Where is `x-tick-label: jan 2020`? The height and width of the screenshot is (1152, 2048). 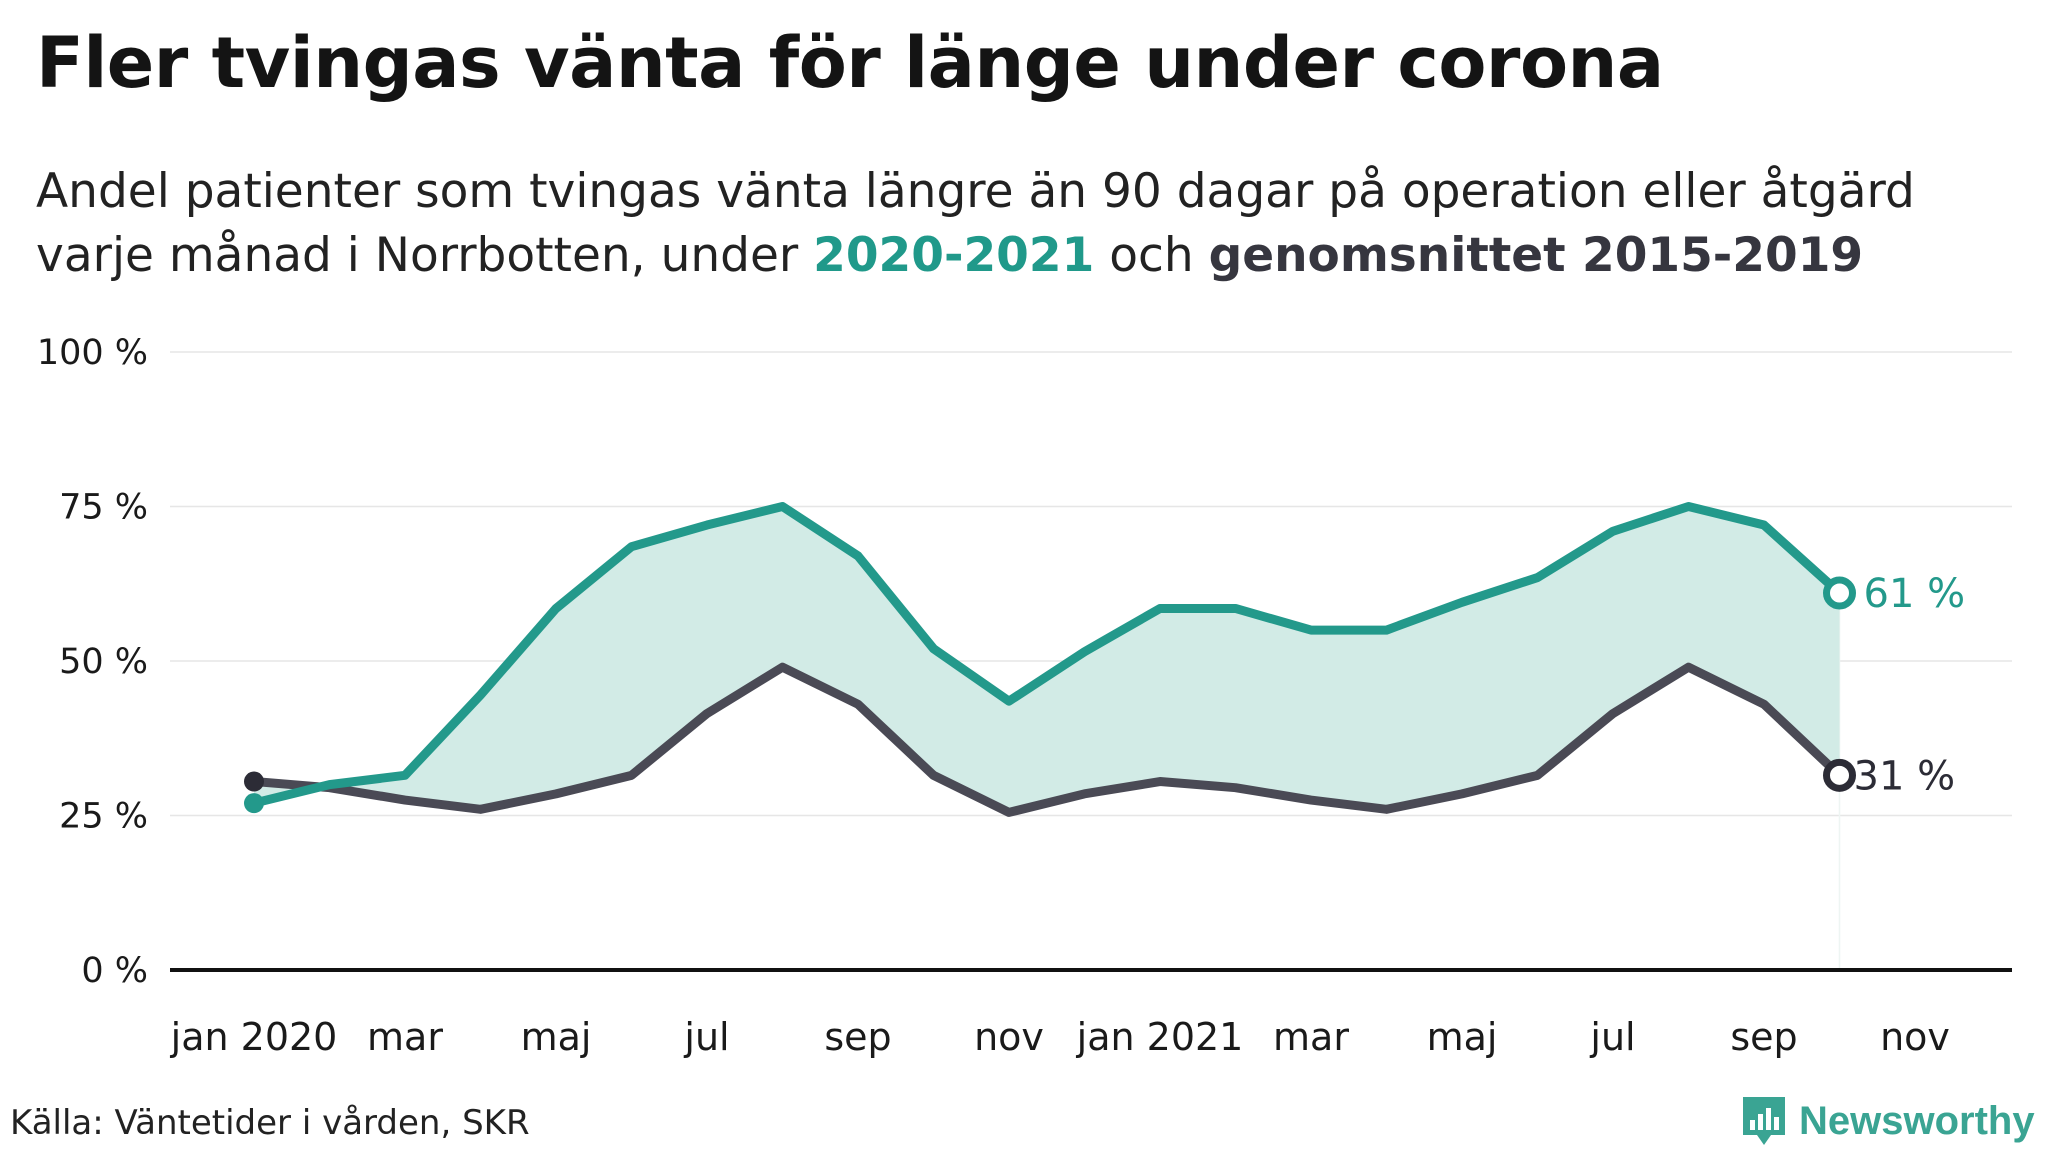 x-tick-label: jan 2020 is located at coordinates (254, 1037).